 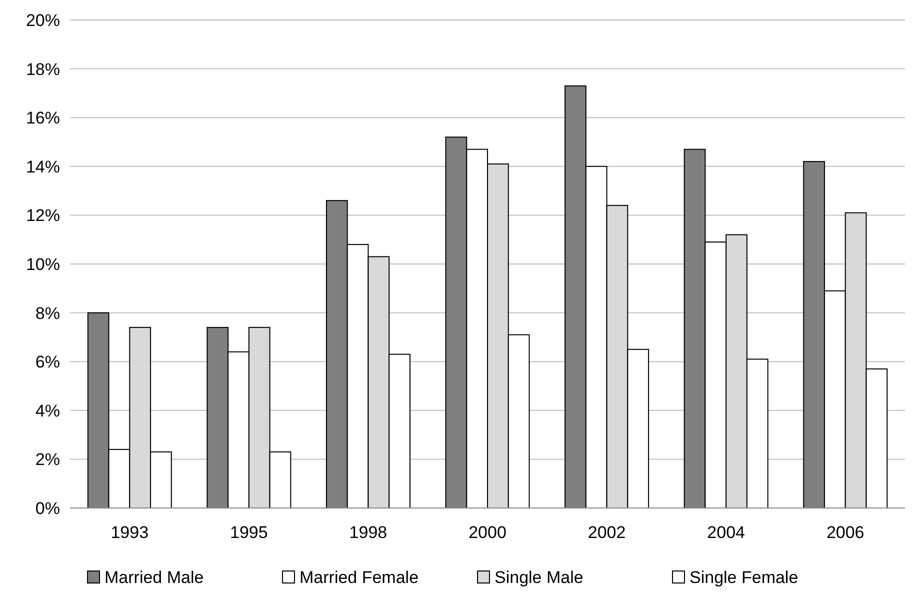 What do you see at coordinates (43, 69) in the screenshot?
I see `y-tick-label: 18%` at bounding box center [43, 69].